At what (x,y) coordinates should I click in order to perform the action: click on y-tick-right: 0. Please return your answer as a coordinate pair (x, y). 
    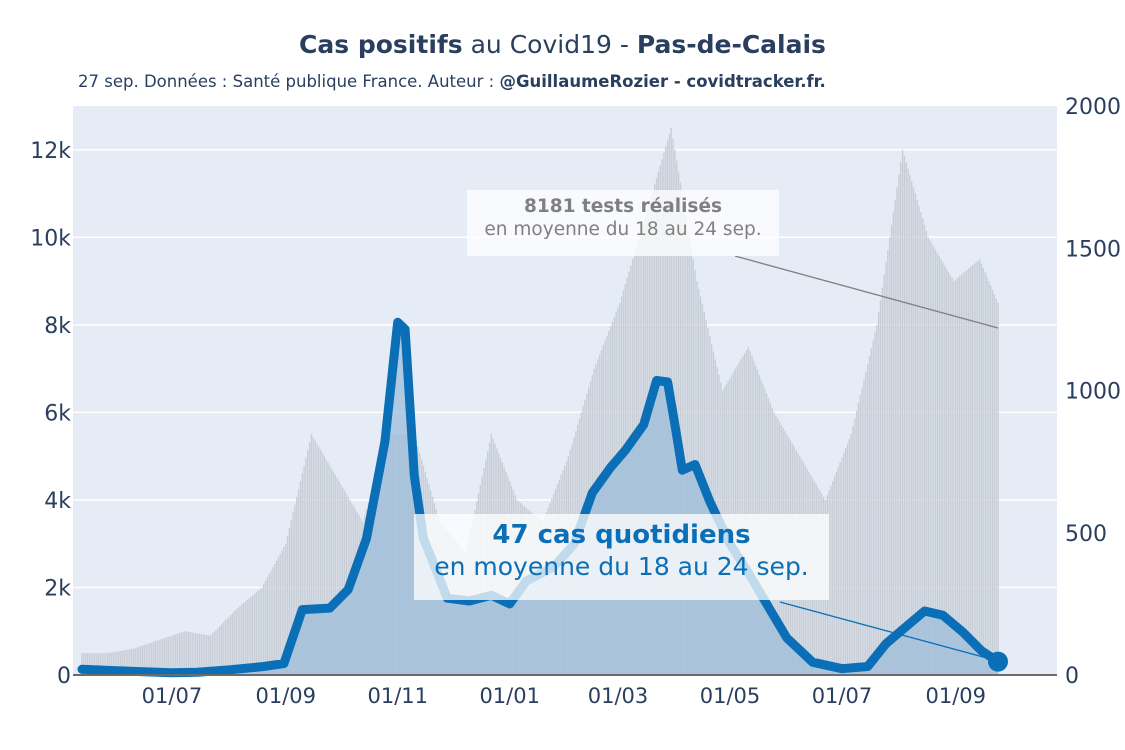
    Looking at the image, I should click on (1072, 676).